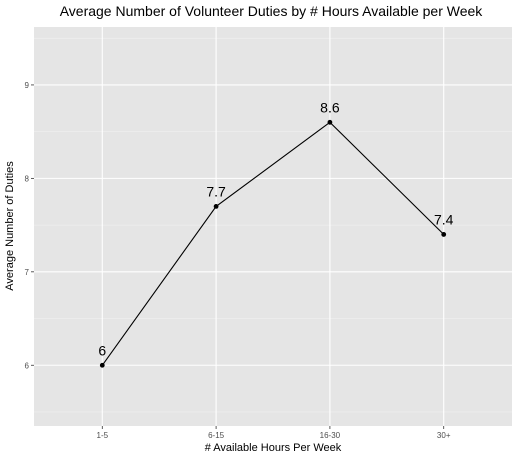 Image resolution: width=518 pixels, height=456 pixels. I want to click on data-label: 8.6, so click(330, 107).